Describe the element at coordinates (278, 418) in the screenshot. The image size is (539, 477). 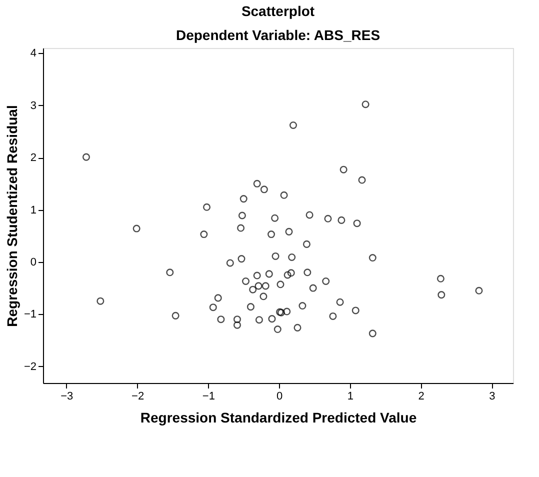
I see `x-axis-title: Regression Standardized Predicted Value` at that location.